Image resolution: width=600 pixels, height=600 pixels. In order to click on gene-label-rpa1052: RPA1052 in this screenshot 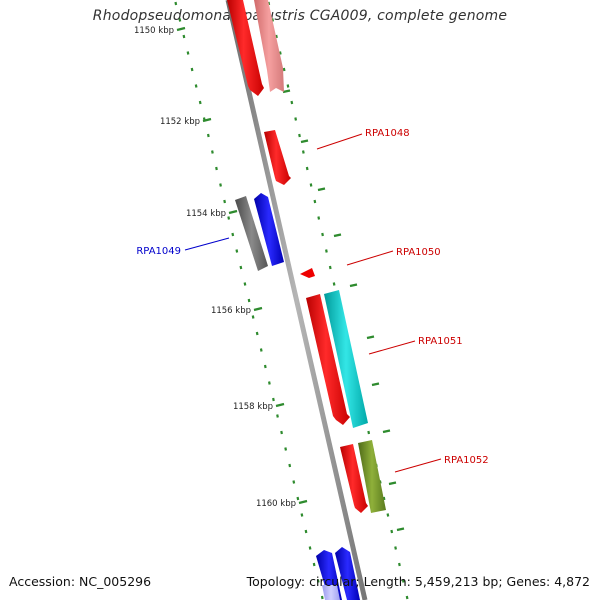, I will do `click(466, 460)`.